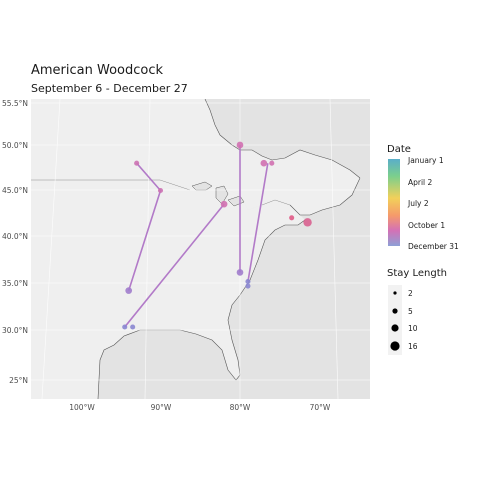 The image size is (480, 480). What do you see at coordinates (395, 320) in the screenshot?
I see `stay-legend-keys` at bounding box center [395, 320].